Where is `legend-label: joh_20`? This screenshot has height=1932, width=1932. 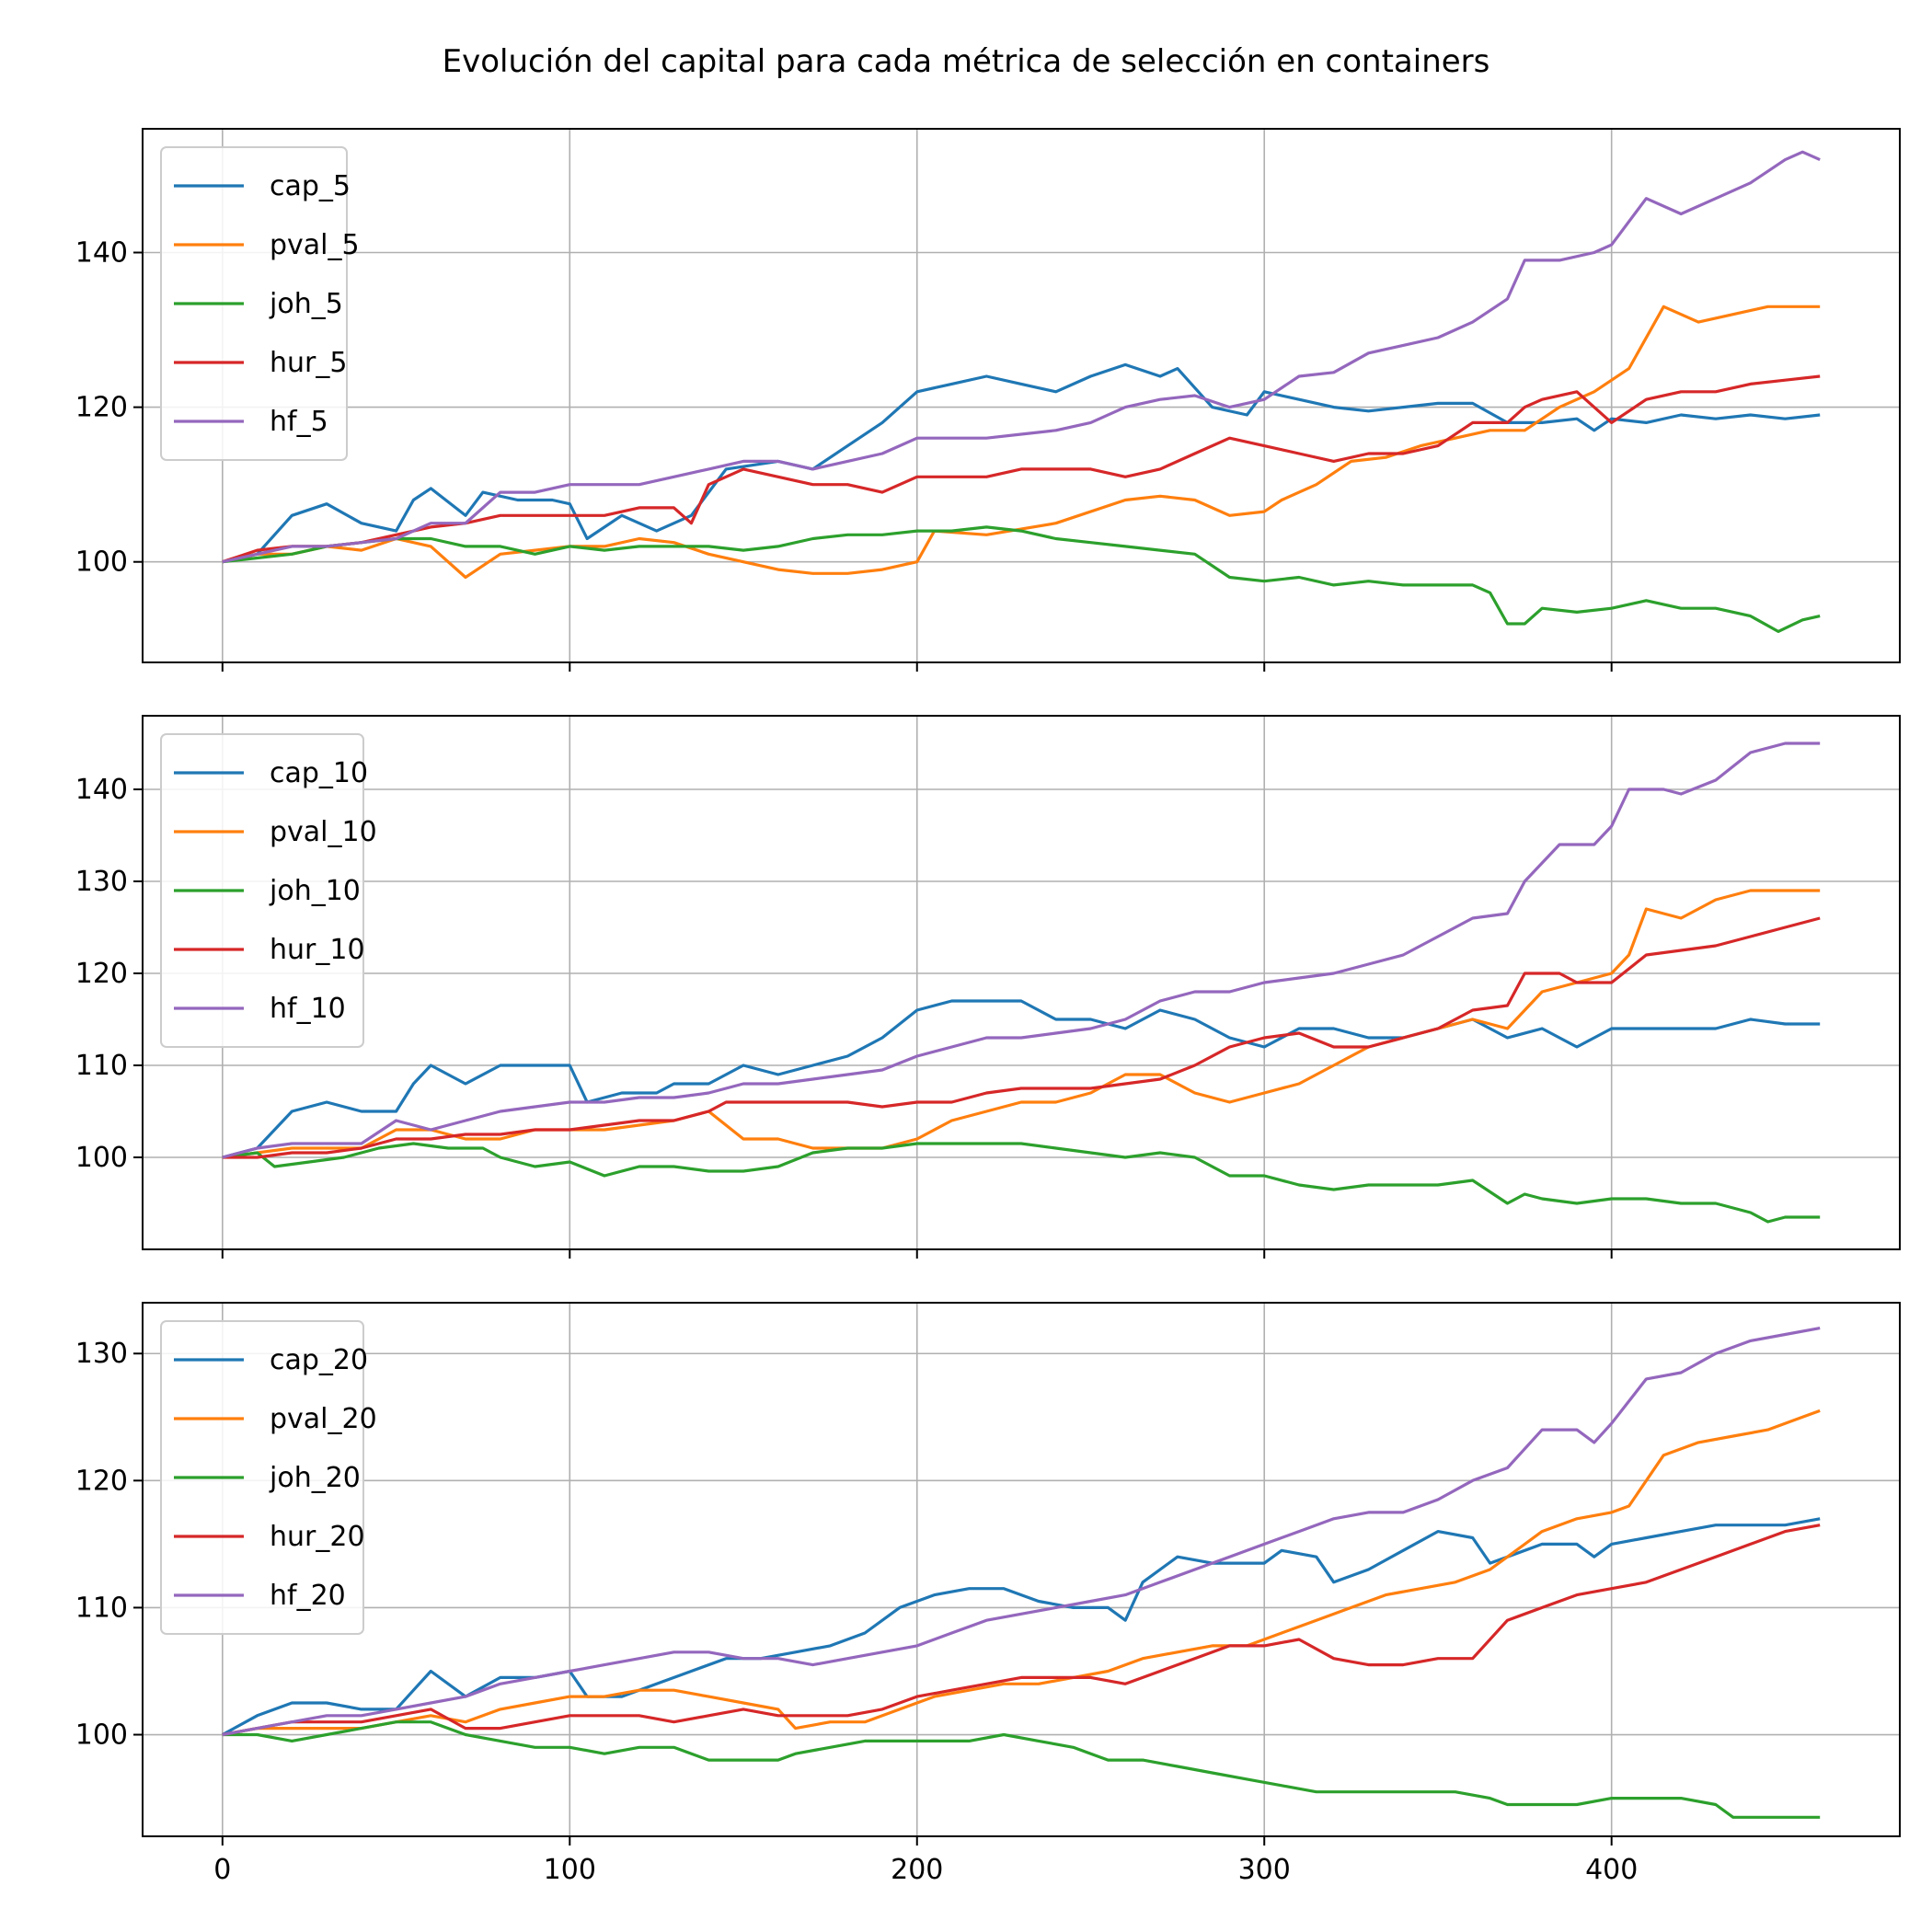 legend-label: joh_20 is located at coordinates (315, 1478).